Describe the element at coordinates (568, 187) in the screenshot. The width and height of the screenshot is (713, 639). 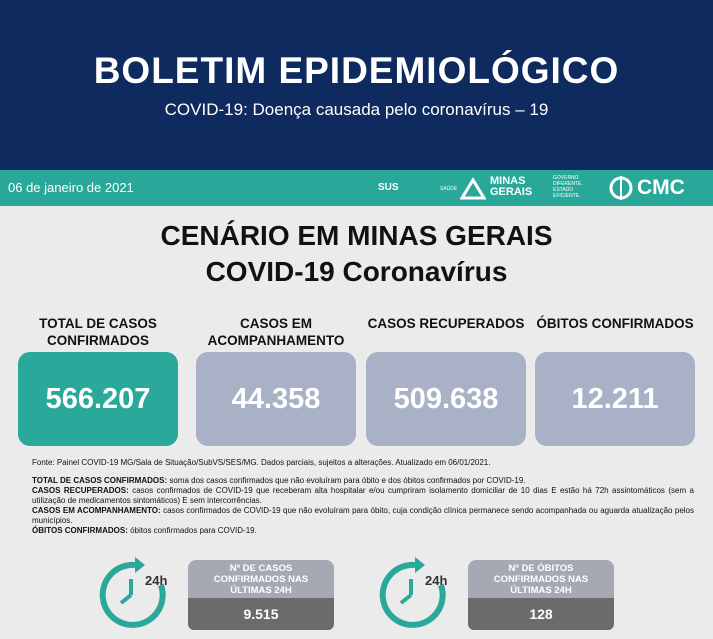
I see `logo-slogan: GOVERNO DIFERENTE. ESTADO EFICIENTE.` at that location.